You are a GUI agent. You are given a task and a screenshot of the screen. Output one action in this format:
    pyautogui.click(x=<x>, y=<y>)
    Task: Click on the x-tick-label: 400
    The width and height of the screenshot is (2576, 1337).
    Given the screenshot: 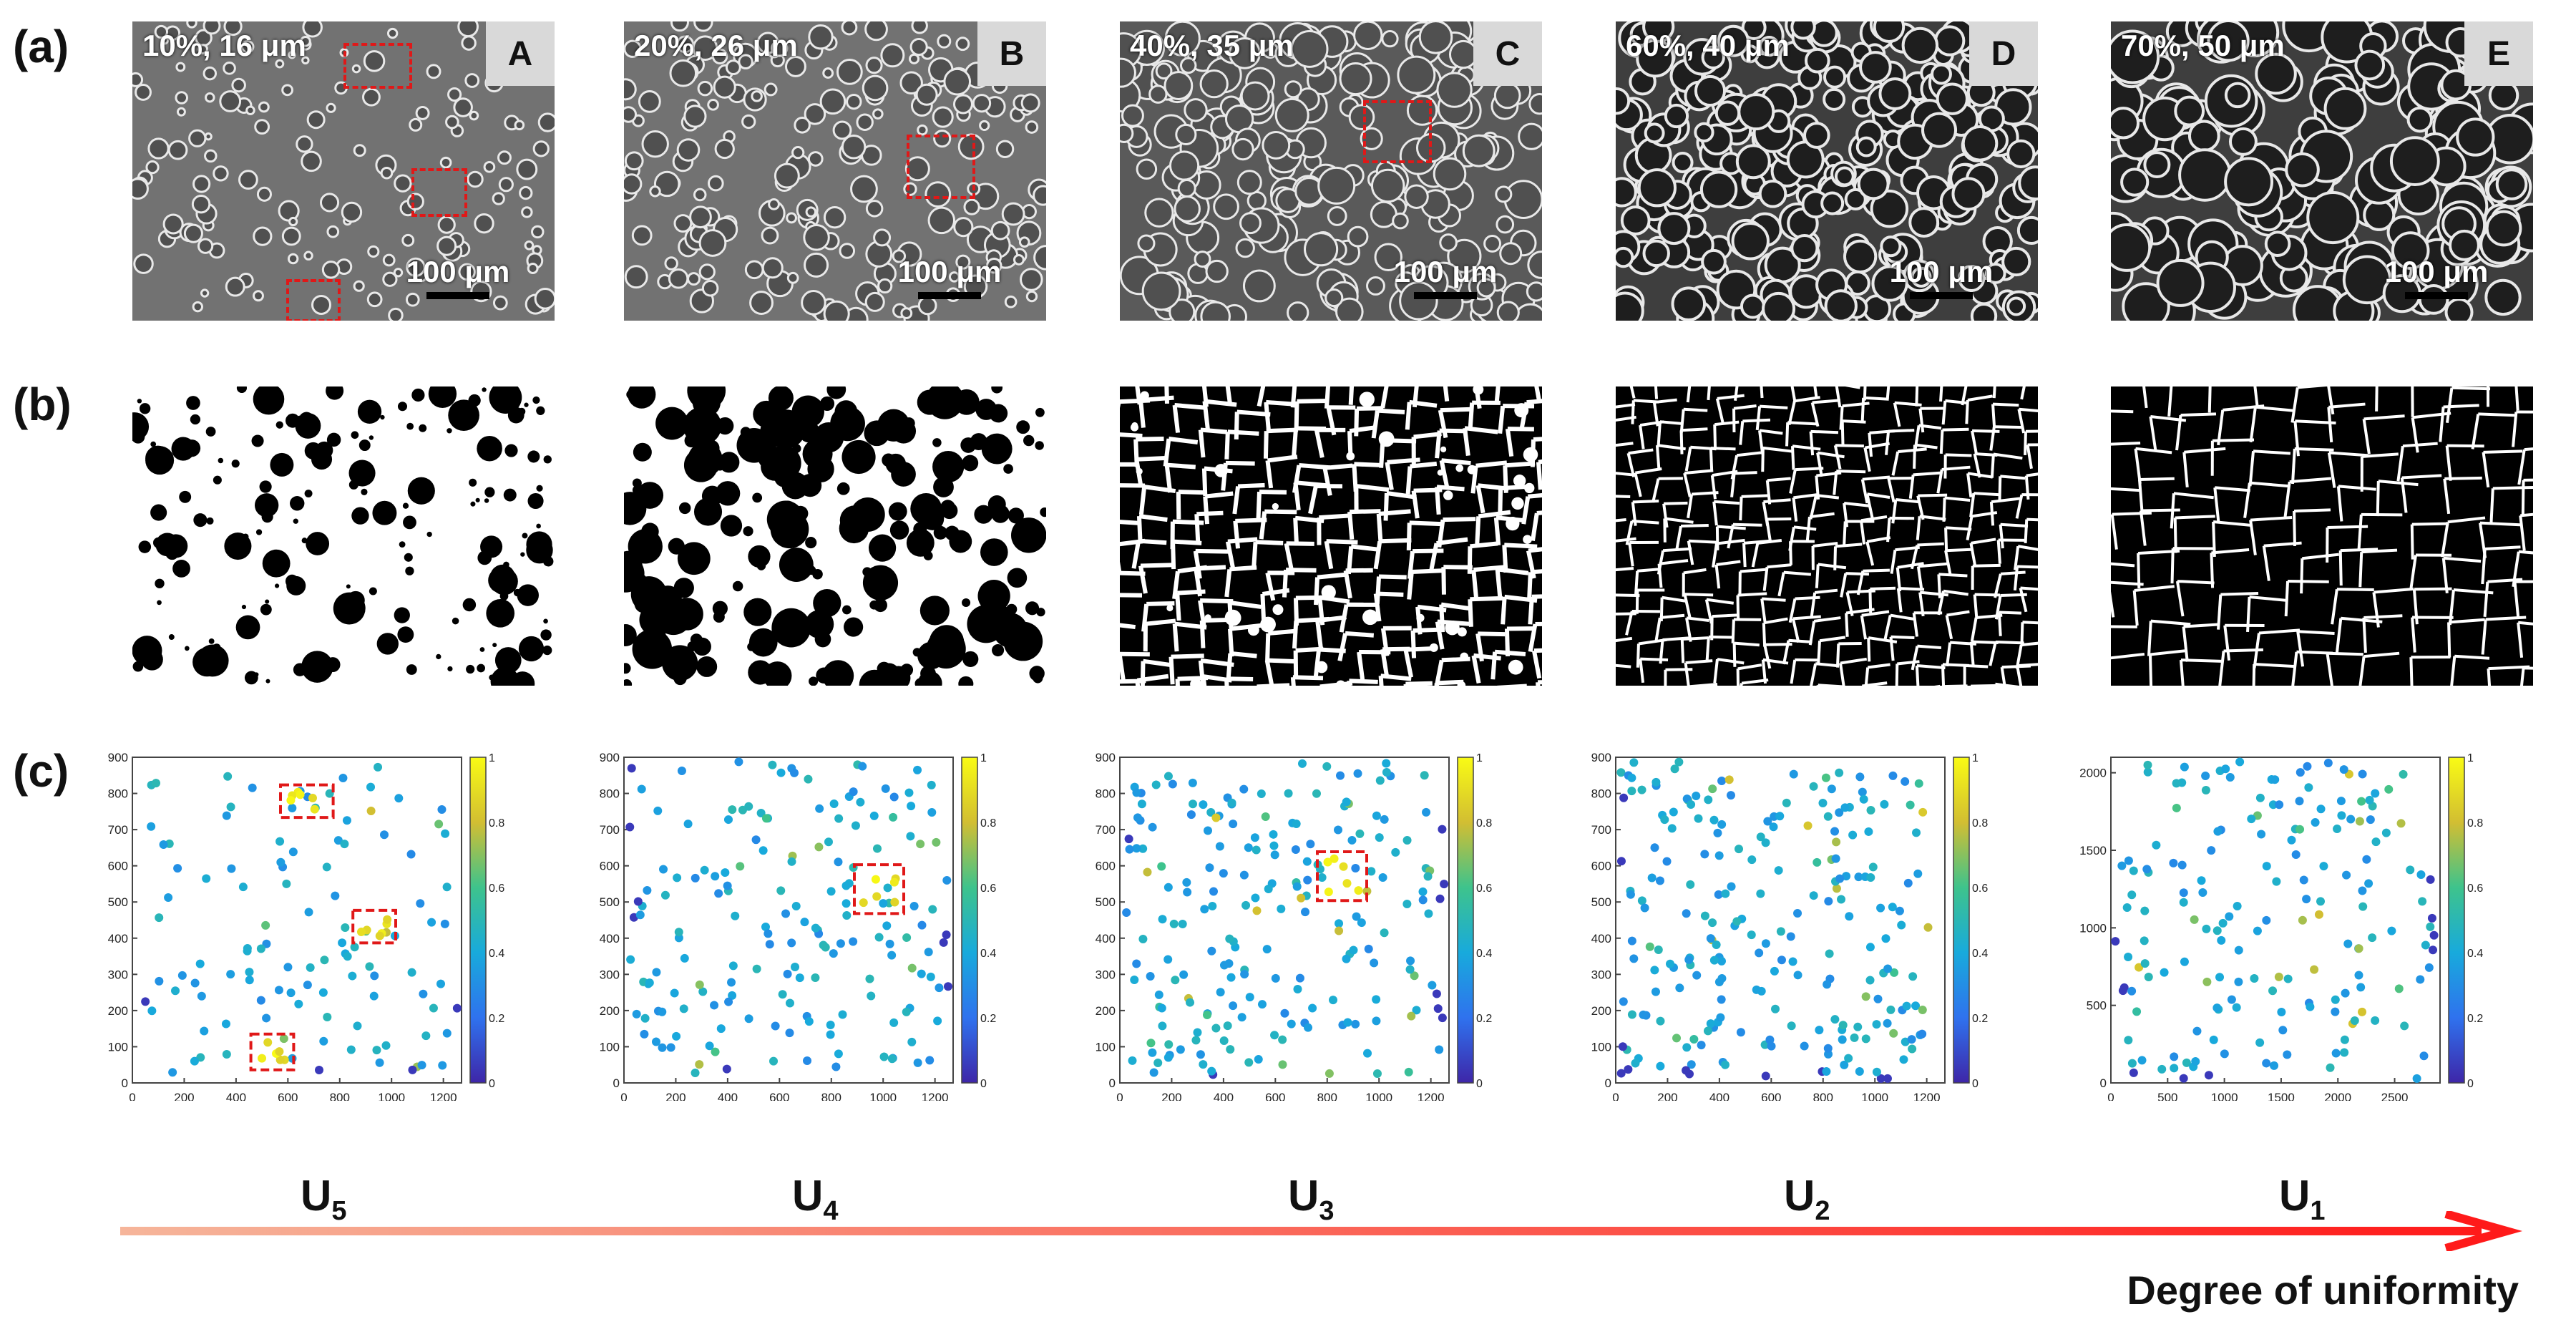 What is the action you would take?
    pyautogui.click(x=236, y=1096)
    